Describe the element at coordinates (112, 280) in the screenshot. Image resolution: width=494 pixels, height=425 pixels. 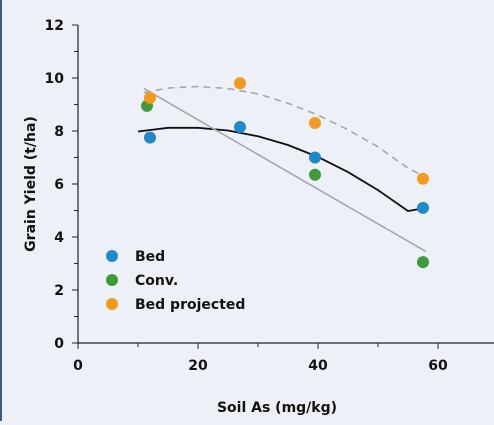
I see `legend-marker-conv` at that location.